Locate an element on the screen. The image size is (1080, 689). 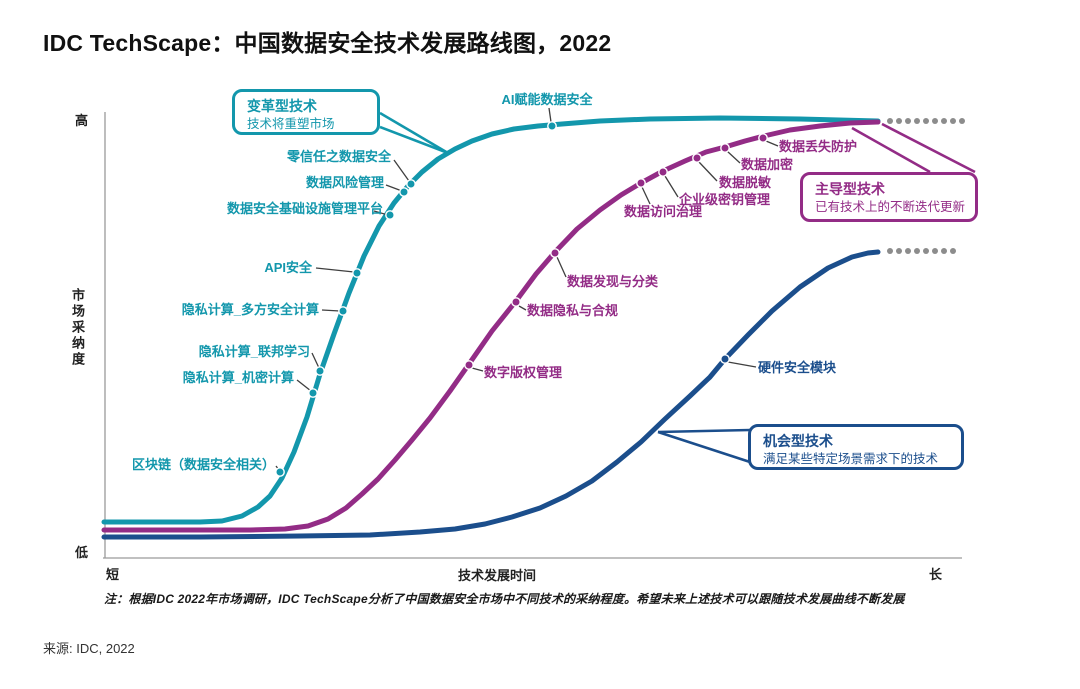
tech-label: 零信任之数据安全 is located at coordinates (338, 156).